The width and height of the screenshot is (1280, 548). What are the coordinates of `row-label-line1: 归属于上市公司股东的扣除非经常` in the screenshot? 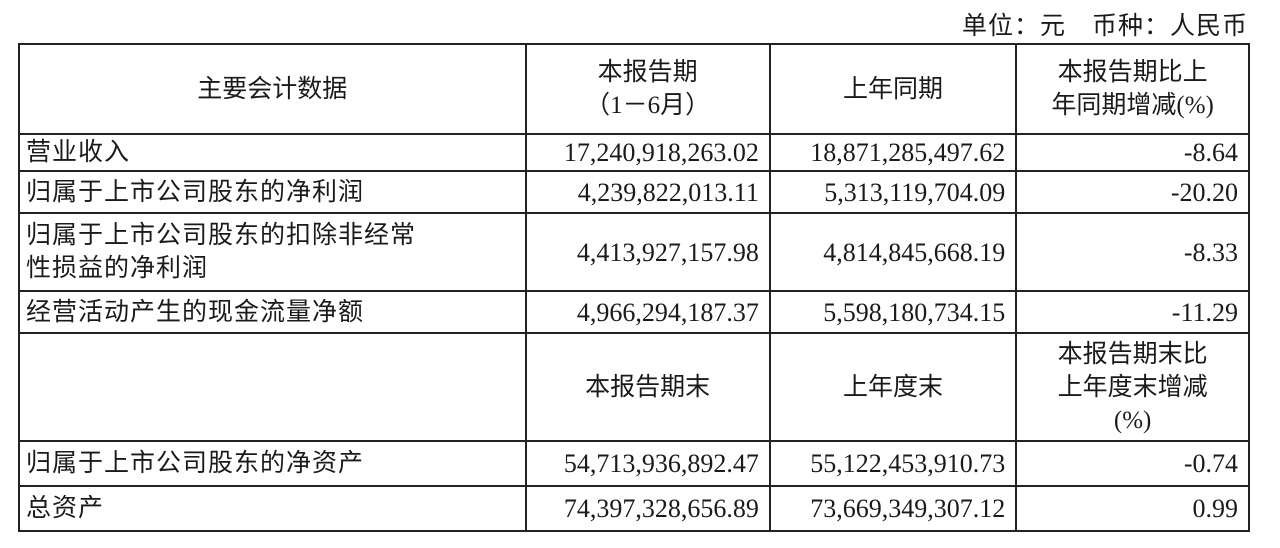 It's located at (221, 235).